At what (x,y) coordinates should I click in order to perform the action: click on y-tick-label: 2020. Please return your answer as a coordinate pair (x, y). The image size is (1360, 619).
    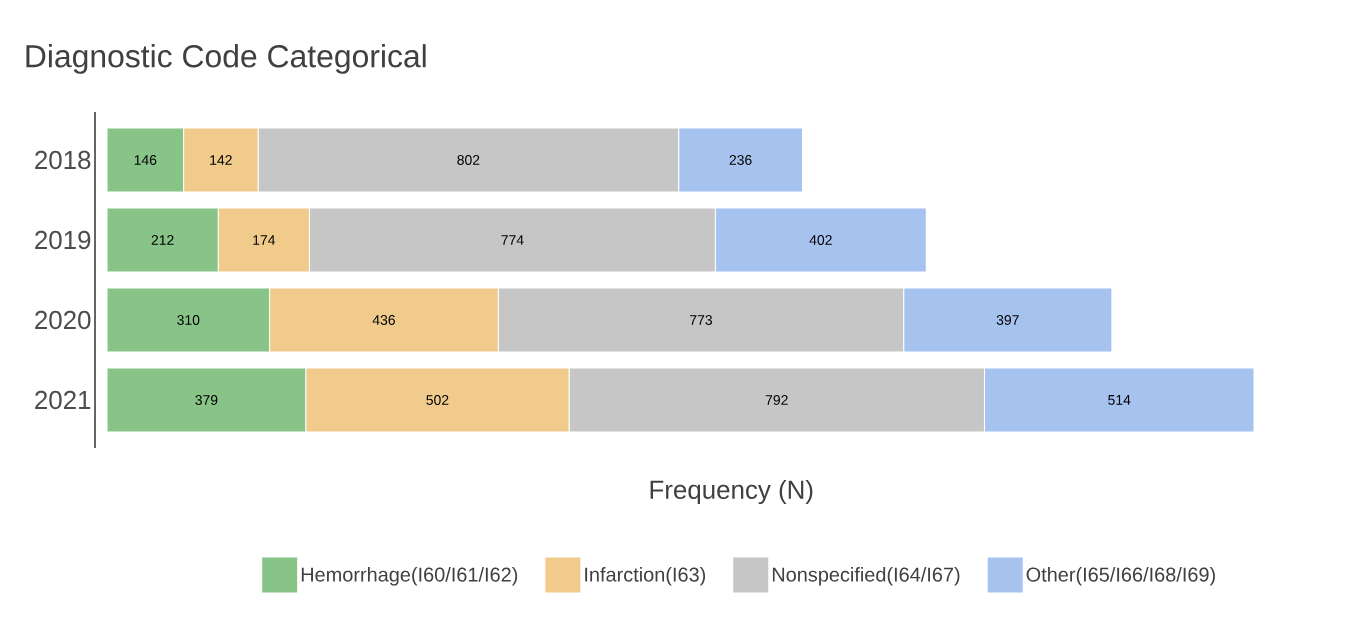
    Looking at the image, I should click on (63, 320).